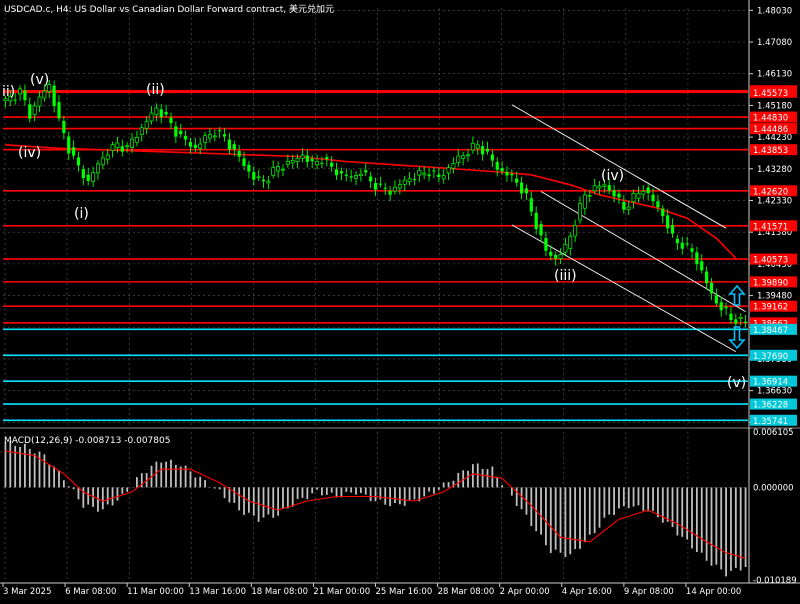 The height and width of the screenshot is (604, 800). Describe the element at coordinates (774, 265) in the screenshot. I see `price-tick-label: 1.40430` at that location.